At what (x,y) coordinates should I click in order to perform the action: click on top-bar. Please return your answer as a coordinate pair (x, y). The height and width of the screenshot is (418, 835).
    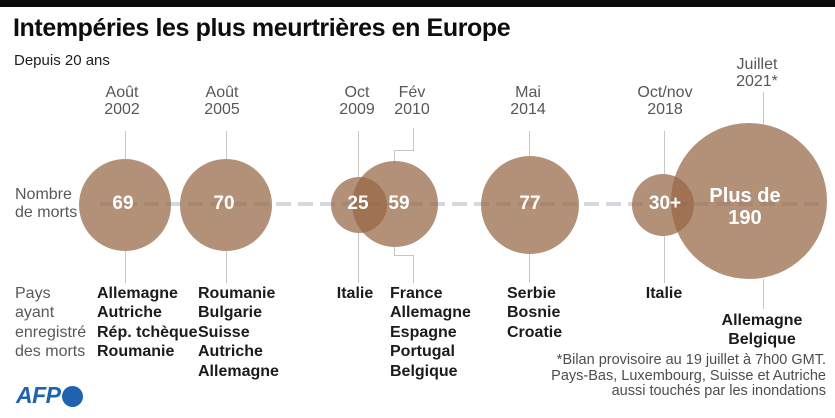
    Looking at the image, I should click on (417, 3).